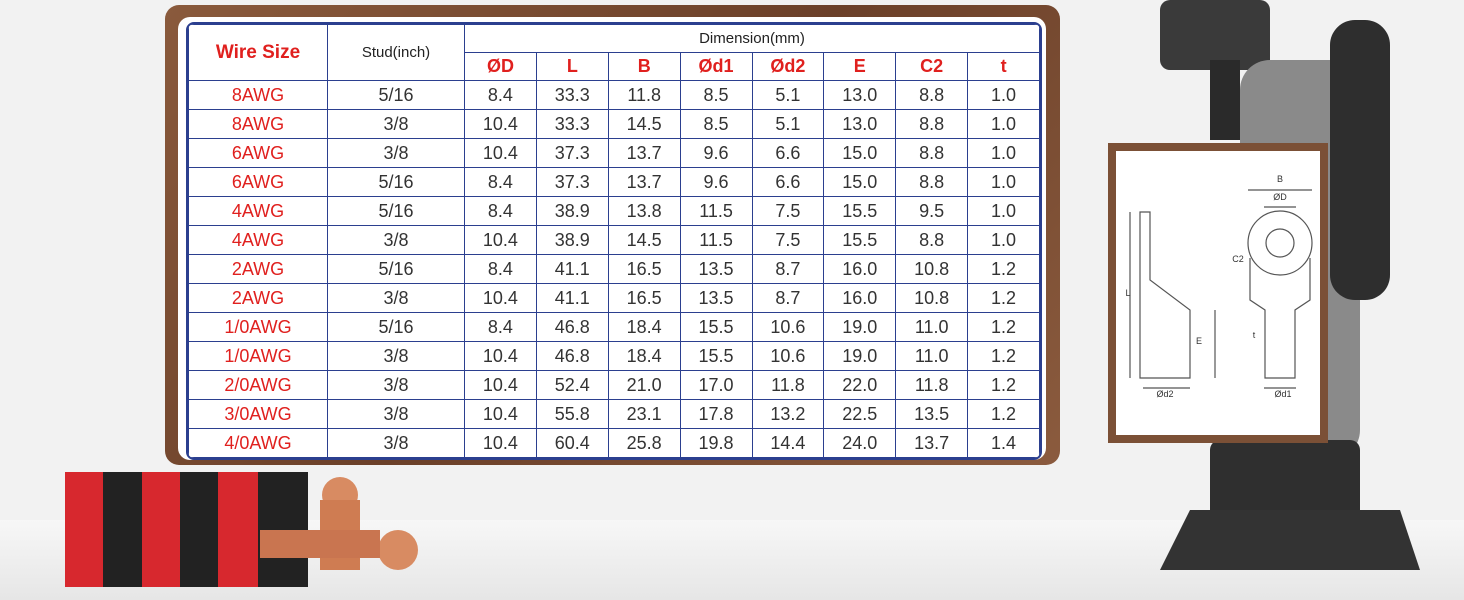  Describe the element at coordinates (572, 95) in the screenshot. I see `cell: 33.3` at that location.